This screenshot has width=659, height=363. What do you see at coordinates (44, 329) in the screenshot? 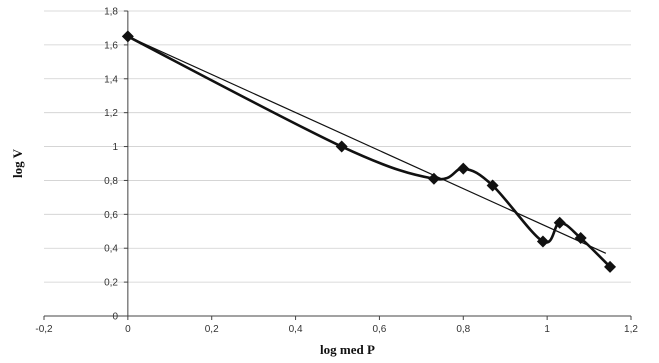
I see `x-tick-label: -0,2` at bounding box center [44, 329].